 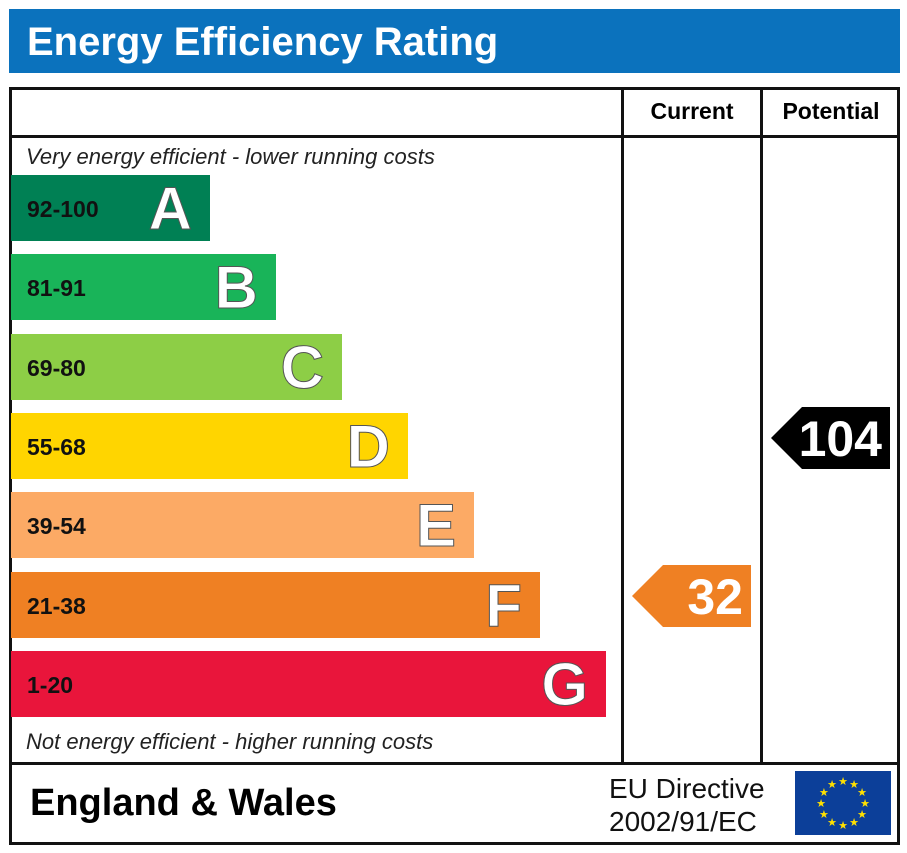 What do you see at coordinates (56, 446) in the screenshot?
I see `band-range: 55-68` at bounding box center [56, 446].